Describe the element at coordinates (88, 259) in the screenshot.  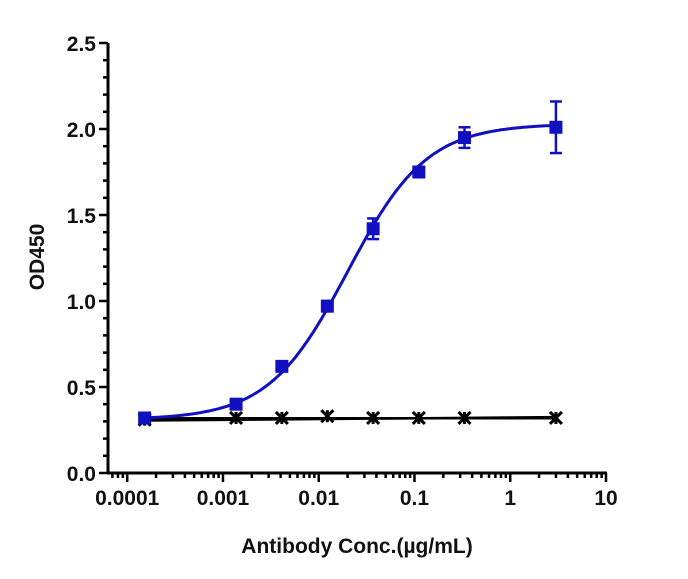
I see `y-axis: 0.0 0.5 1.0 1.5 2.0 2.5` at that location.